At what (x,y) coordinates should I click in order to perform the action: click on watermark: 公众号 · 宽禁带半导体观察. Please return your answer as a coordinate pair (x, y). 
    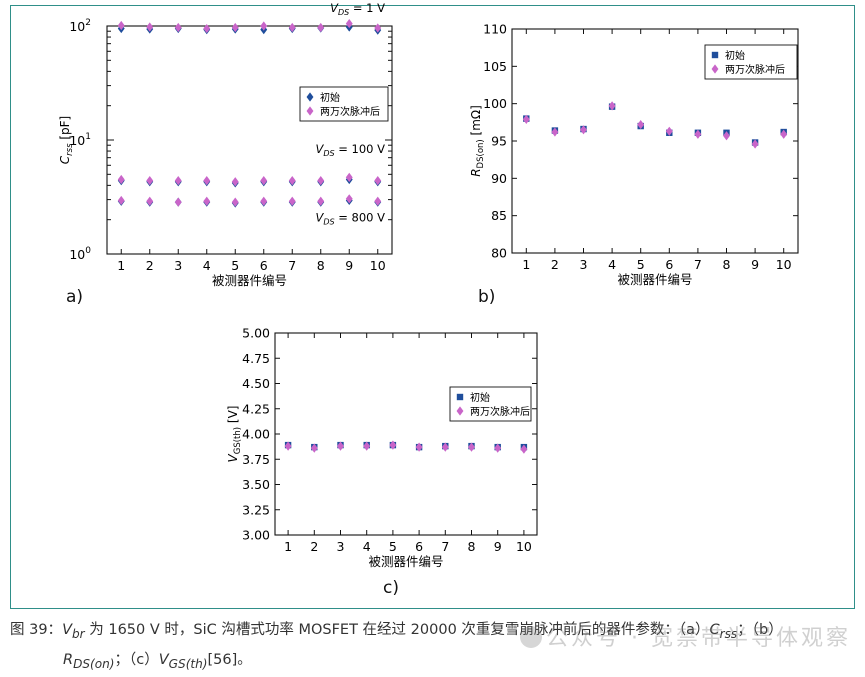
    Looking at the image, I should click on (685, 636).